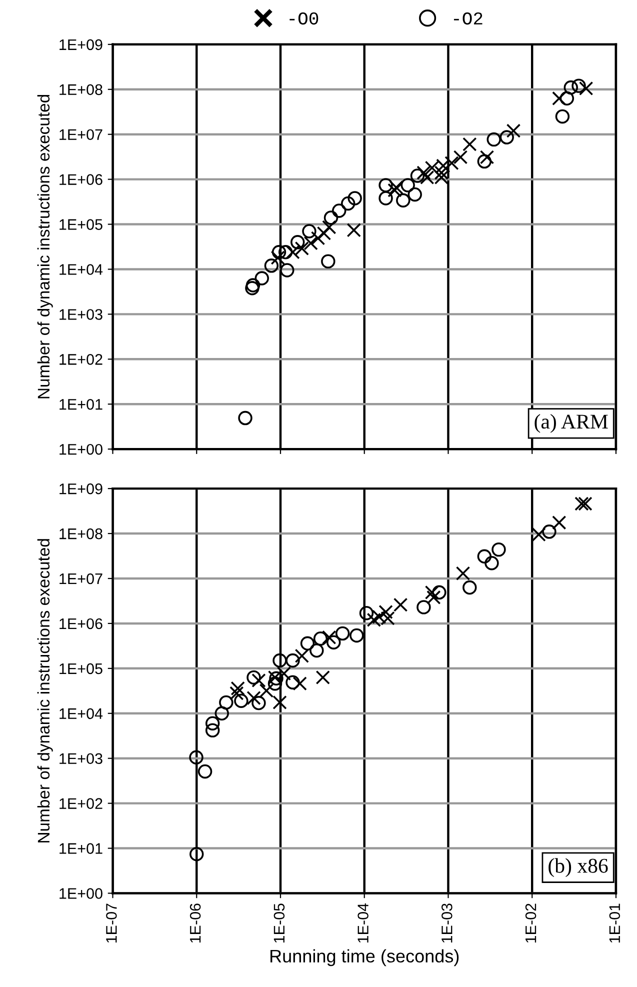 This screenshot has width=637, height=987. I want to click on x-tick-label: 1E-01, so click(614, 923).